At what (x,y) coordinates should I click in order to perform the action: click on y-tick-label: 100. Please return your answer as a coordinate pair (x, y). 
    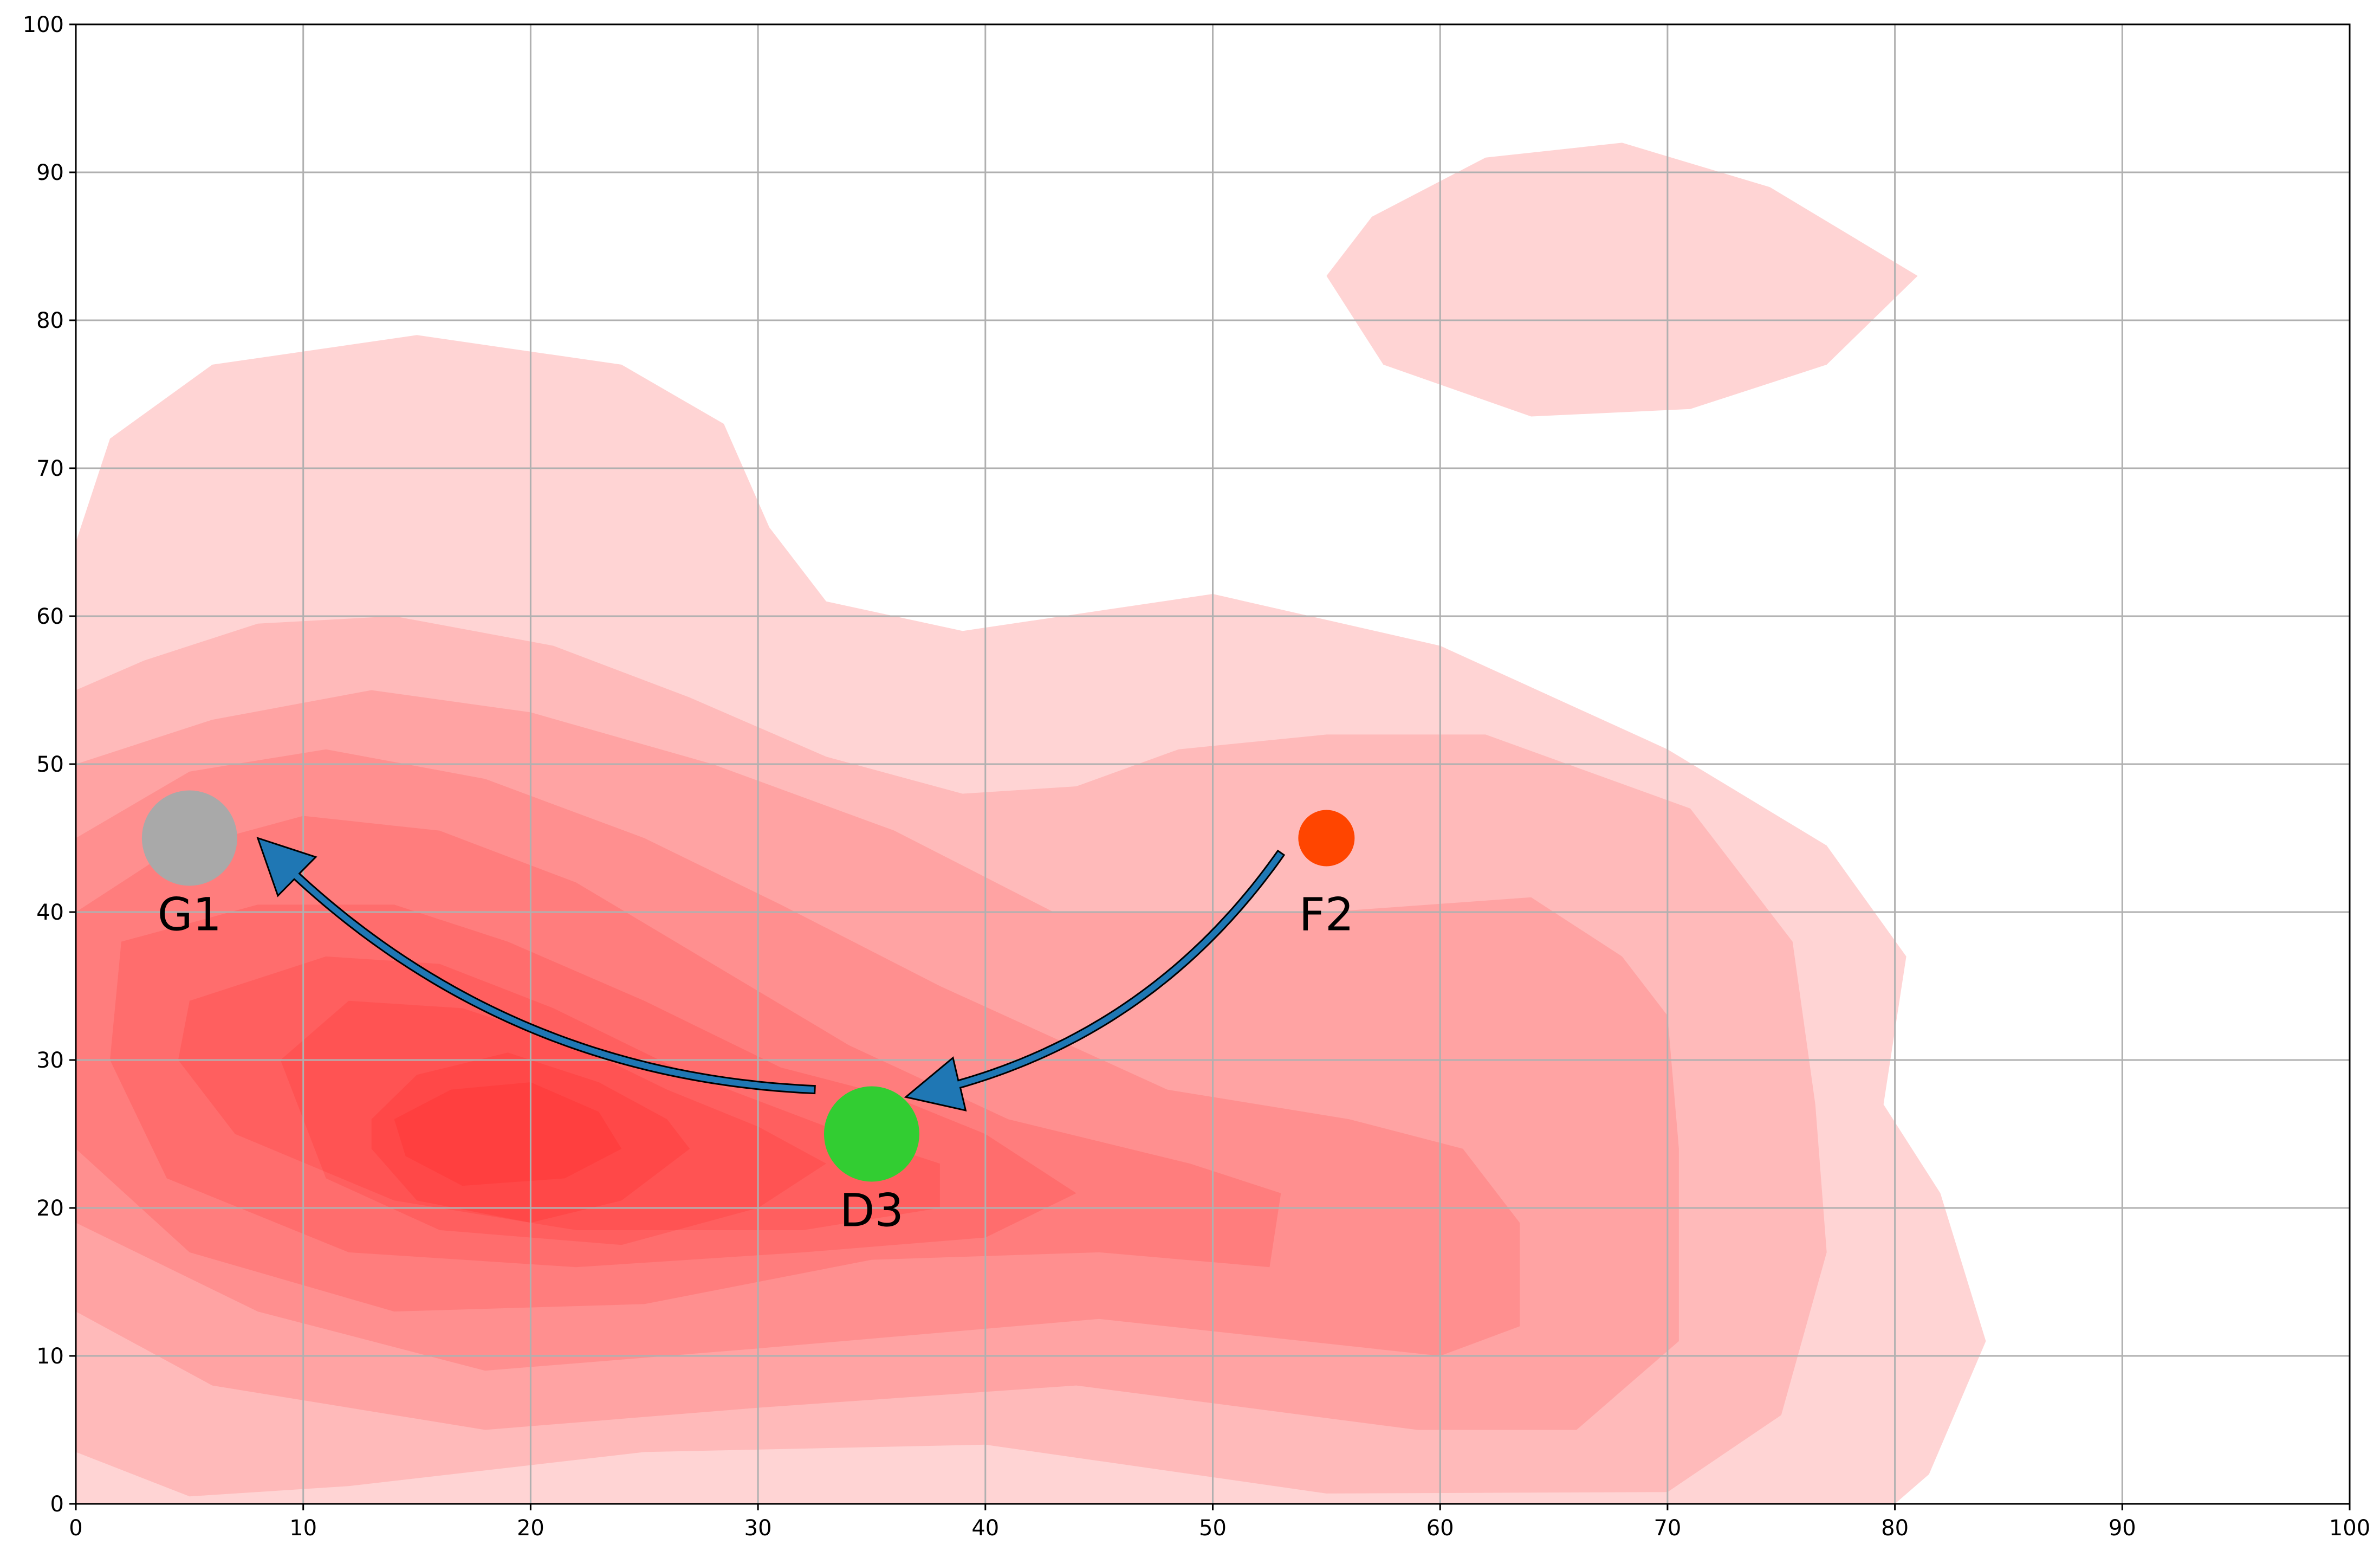
    Looking at the image, I should click on (44, 24).